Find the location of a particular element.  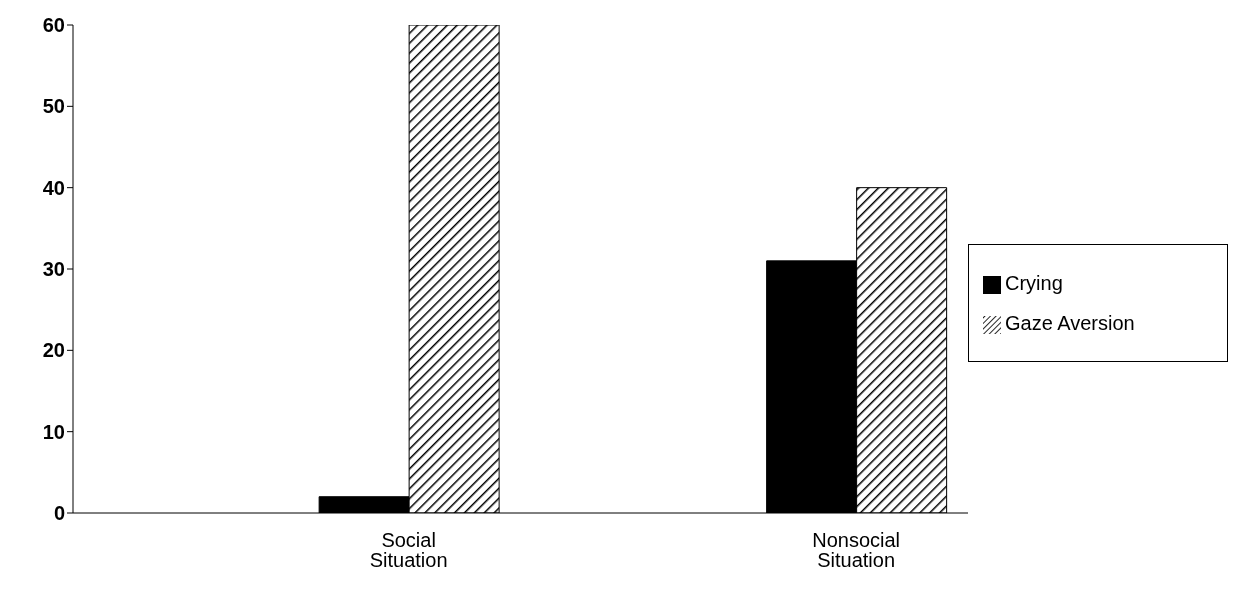

legend-label: Crying is located at coordinates (1034, 283).